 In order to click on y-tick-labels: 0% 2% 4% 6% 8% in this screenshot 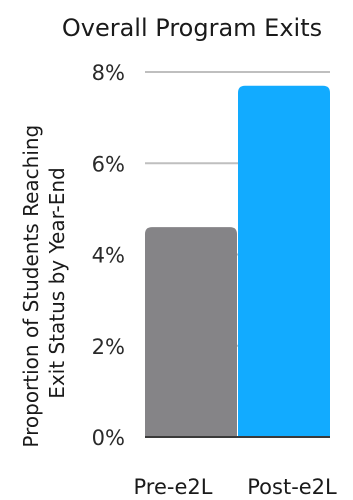, I will do `click(108, 255)`.